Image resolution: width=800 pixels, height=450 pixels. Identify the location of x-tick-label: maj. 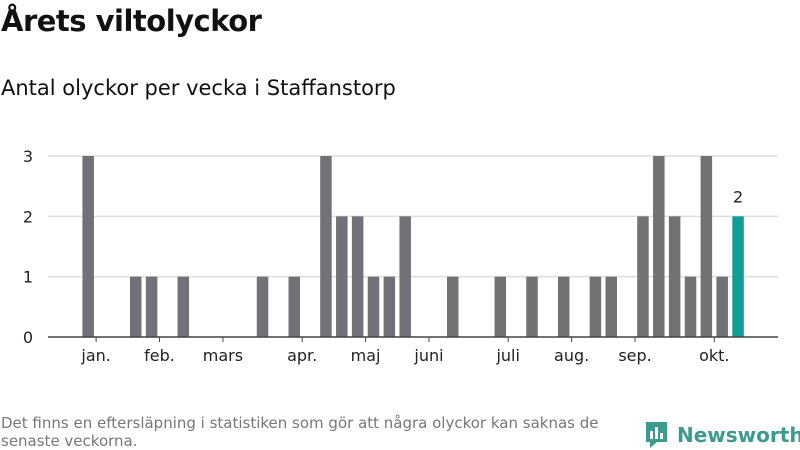
(366, 355).